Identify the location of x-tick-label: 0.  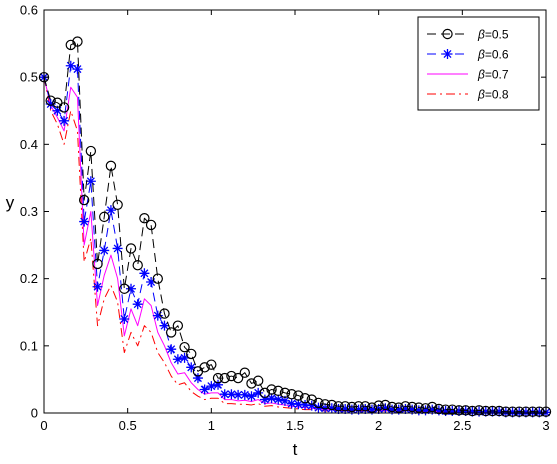
(43, 425).